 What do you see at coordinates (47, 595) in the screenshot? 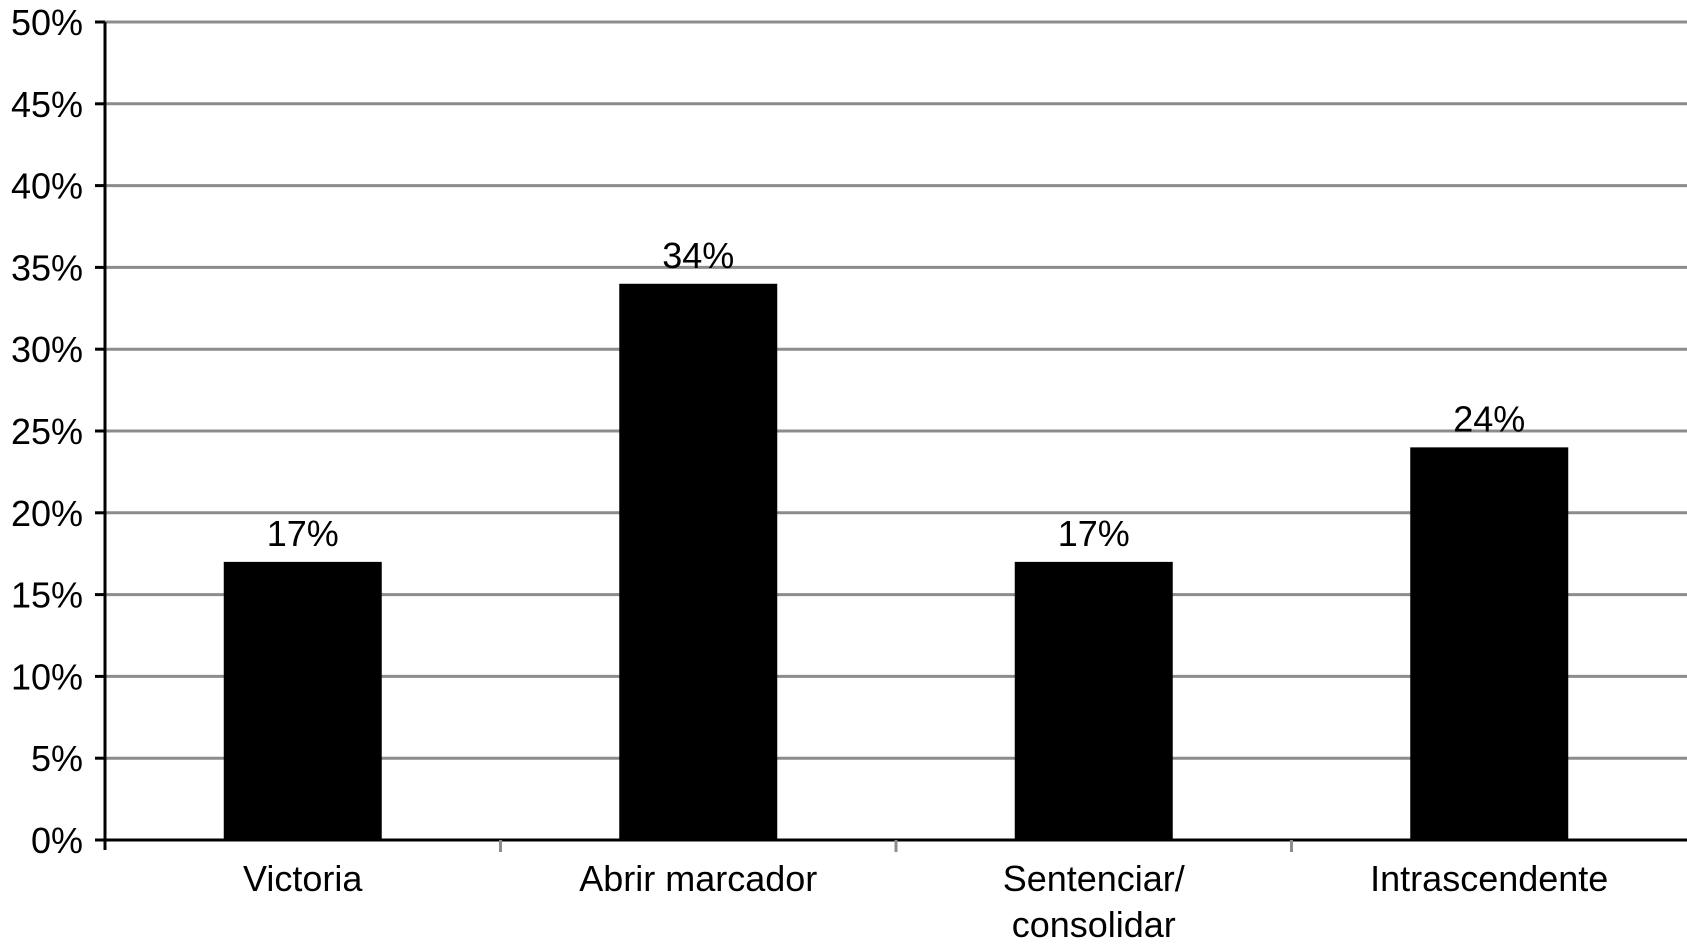
I see `y-tick-label: 15%` at bounding box center [47, 595].